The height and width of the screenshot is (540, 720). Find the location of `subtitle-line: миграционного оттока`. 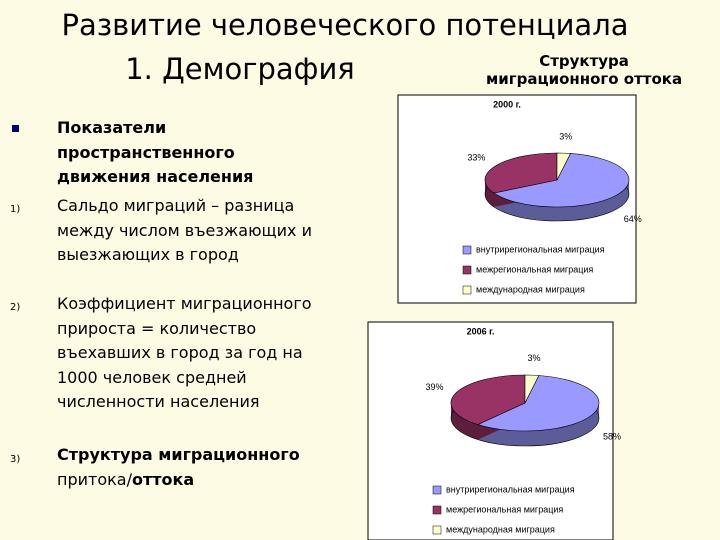

subtitle-line: миграционного оттока is located at coordinates (584, 79).